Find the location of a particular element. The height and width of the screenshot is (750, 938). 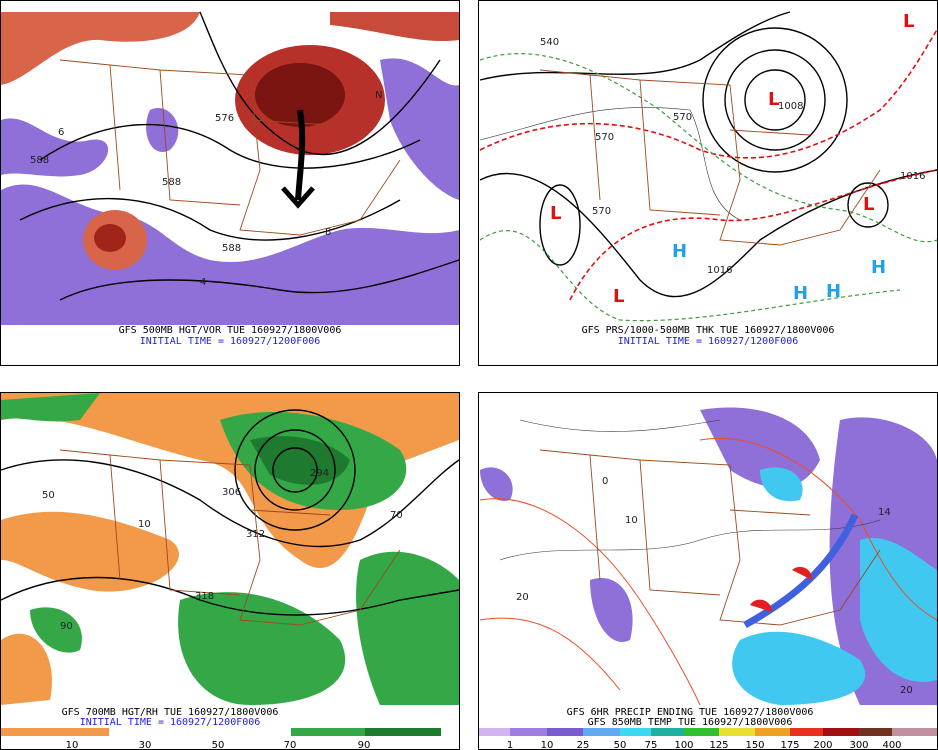

temp-label: 0 is located at coordinates (605, 481).